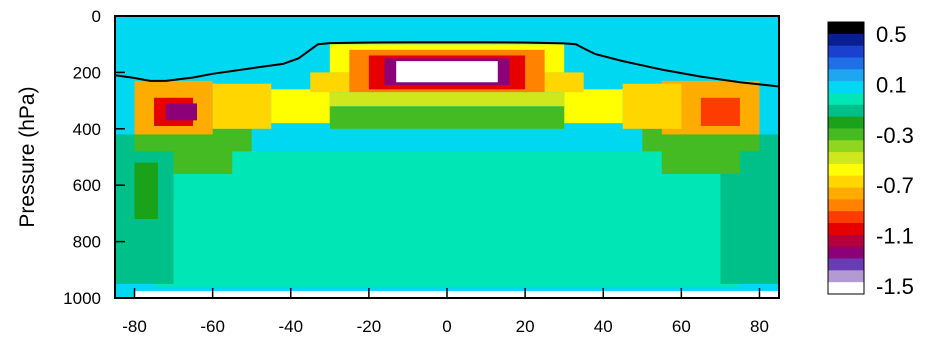 Image resolution: width=928 pixels, height=341 pixels. Describe the element at coordinates (446, 326) in the screenshot. I see `x-tick-label: 0` at that location.